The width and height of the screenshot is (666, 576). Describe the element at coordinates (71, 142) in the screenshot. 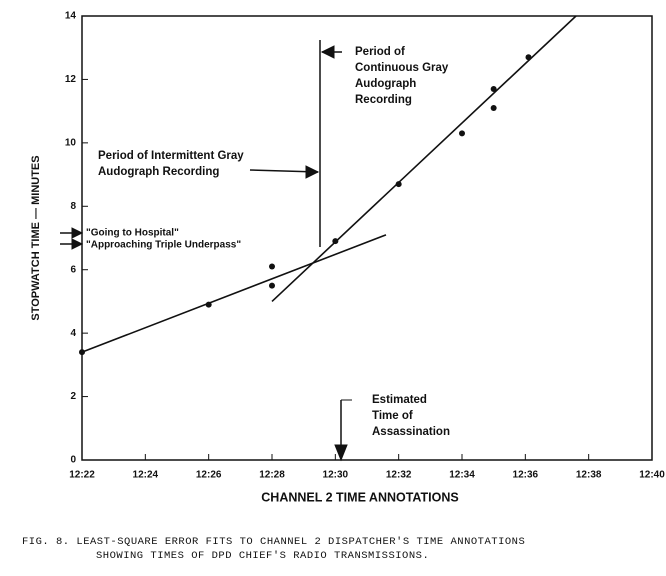

I see `y-tick-label: 10` at that location.